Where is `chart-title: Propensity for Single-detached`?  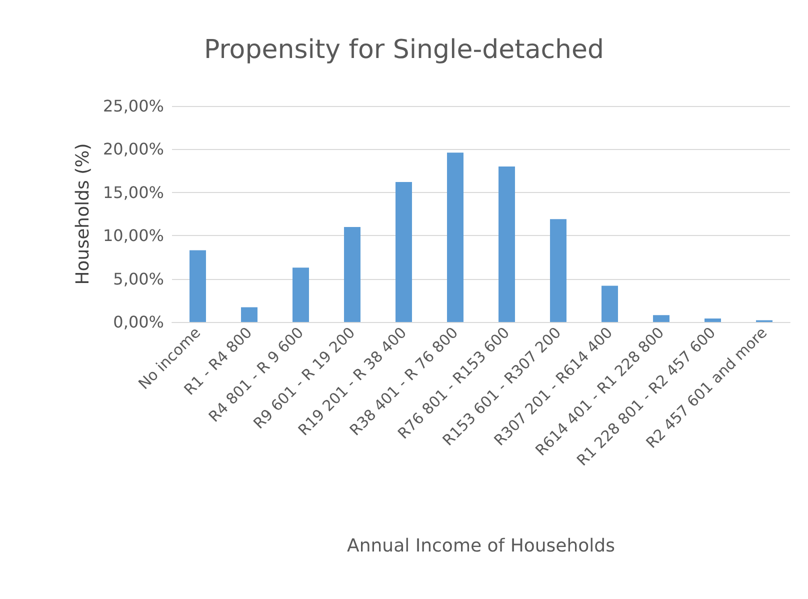 chart-title: Propensity for Single-detached is located at coordinates (404, 50).